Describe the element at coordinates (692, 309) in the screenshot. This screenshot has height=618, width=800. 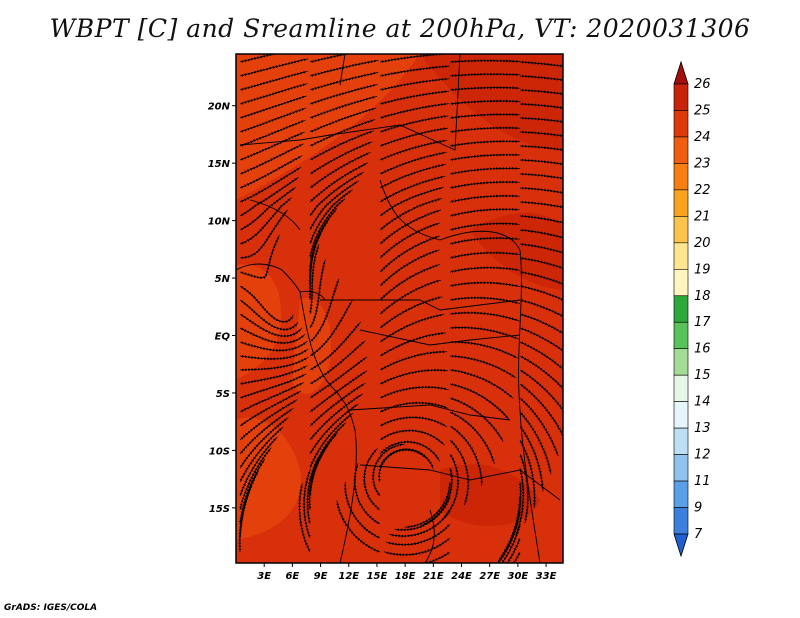
I see `colorbar: 26 25 24 23 22 21 20 19 18 17 16 15 14 13 12 11 9 7` at that location.